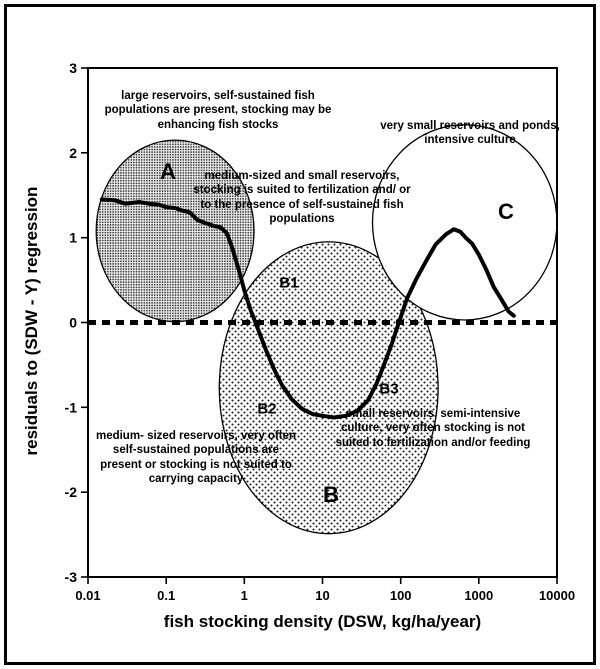  What do you see at coordinates (73, 68) in the screenshot?
I see `y-tick-label: 3` at bounding box center [73, 68].